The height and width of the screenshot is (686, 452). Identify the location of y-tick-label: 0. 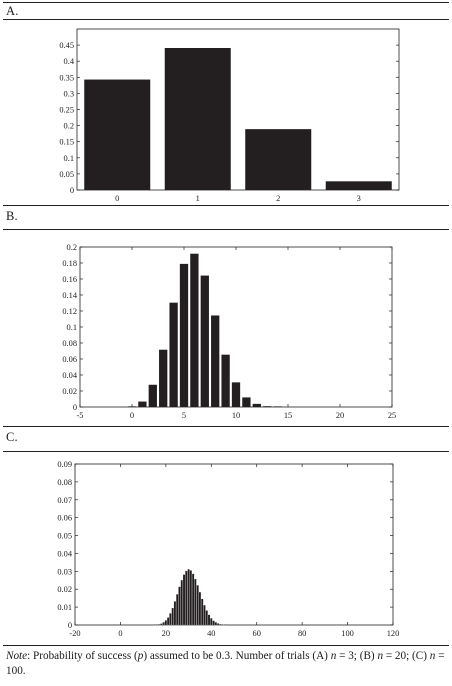
(70, 625).